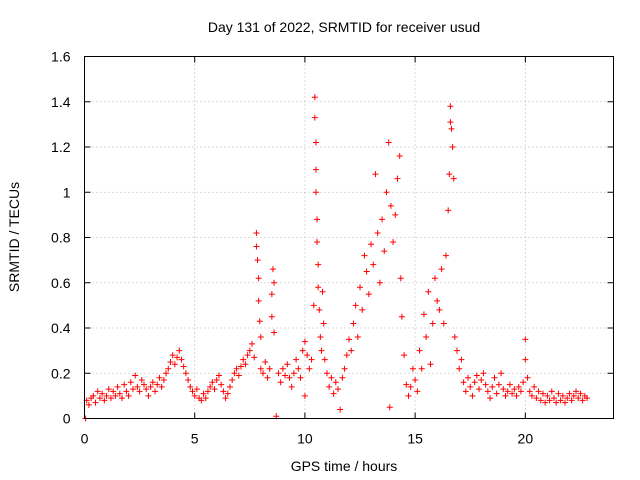 This screenshot has width=640, height=480. I want to click on y-tick-label: 0.6, so click(61, 283).